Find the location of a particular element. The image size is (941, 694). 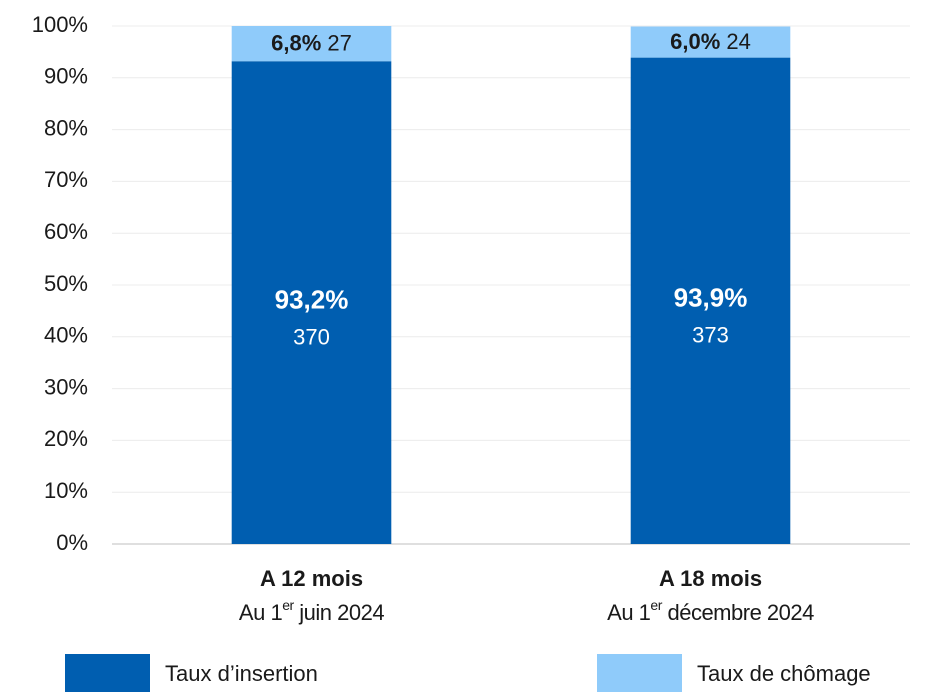

count-label: 24 is located at coordinates (738, 41).